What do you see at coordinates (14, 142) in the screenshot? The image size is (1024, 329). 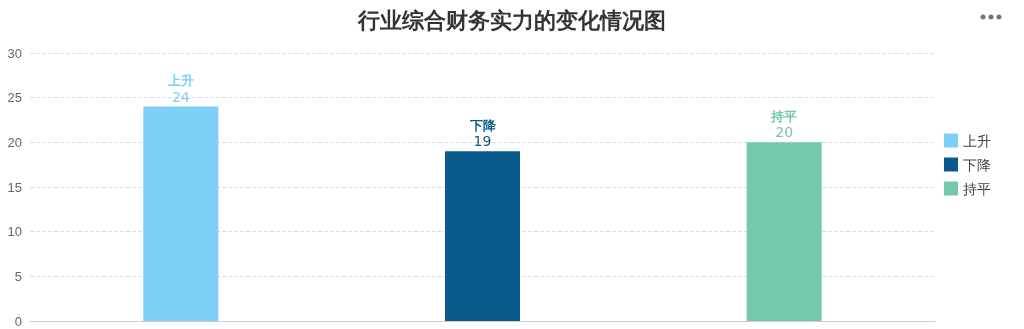 I see `y-tick-label: 20` at bounding box center [14, 142].